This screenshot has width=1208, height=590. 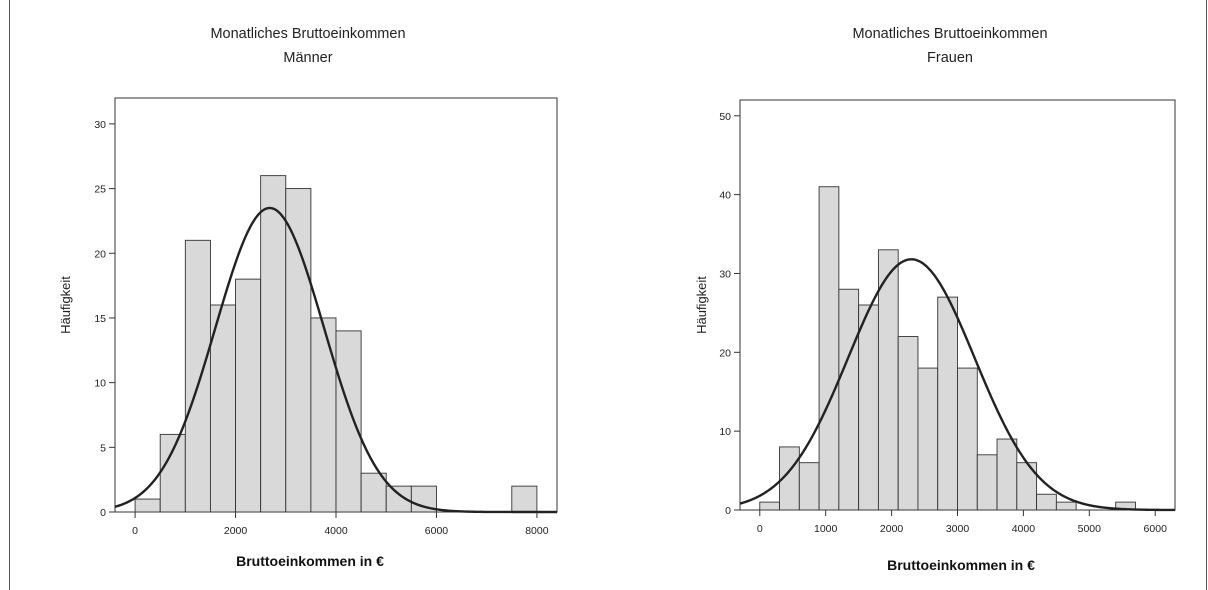 I want to click on y-tick-label: 15, so click(x=100, y=319).